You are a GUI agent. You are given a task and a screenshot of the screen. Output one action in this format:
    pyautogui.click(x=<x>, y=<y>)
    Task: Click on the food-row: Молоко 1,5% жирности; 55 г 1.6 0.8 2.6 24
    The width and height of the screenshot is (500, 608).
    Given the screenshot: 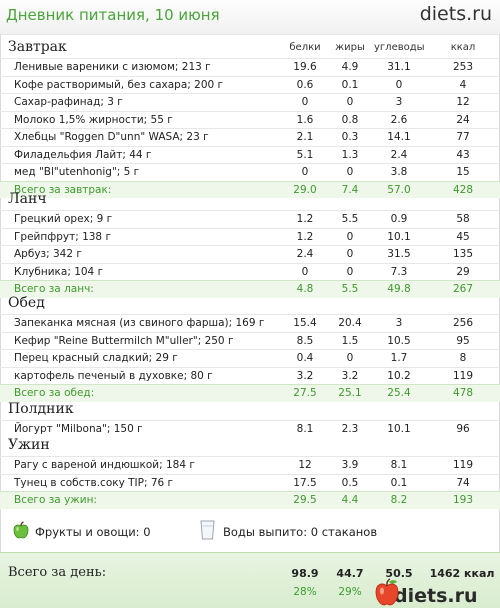 What is the action you would take?
    pyautogui.click(x=250, y=119)
    